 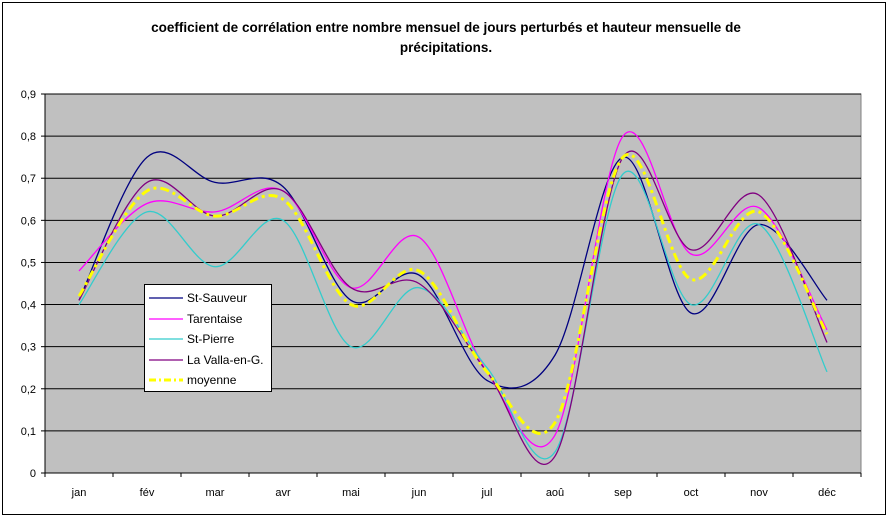 What do you see at coordinates (623, 493) in the screenshot?
I see `x-tick-label: sep` at bounding box center [623, 493].